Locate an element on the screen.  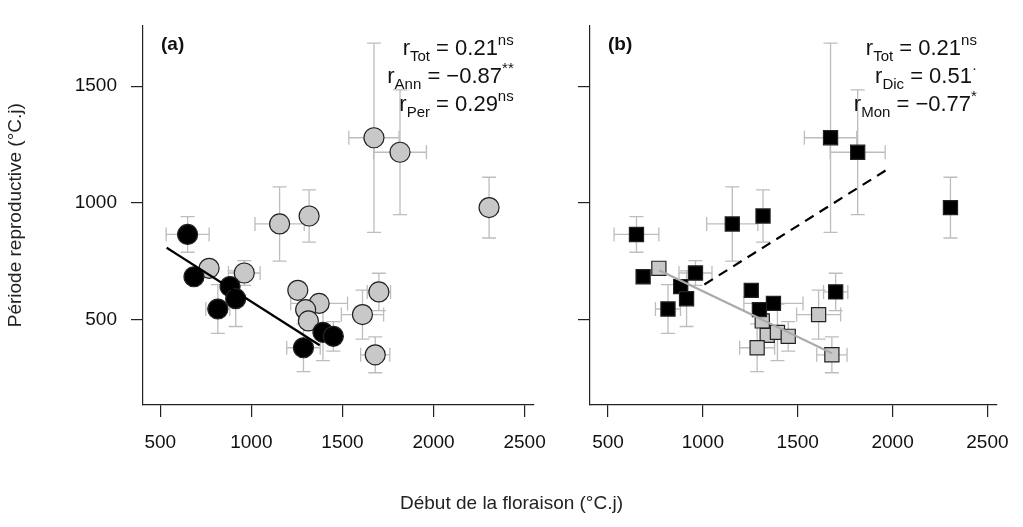
x-axis-title: Début de la floraison (°C.j) is located at coordinates (511, 503).